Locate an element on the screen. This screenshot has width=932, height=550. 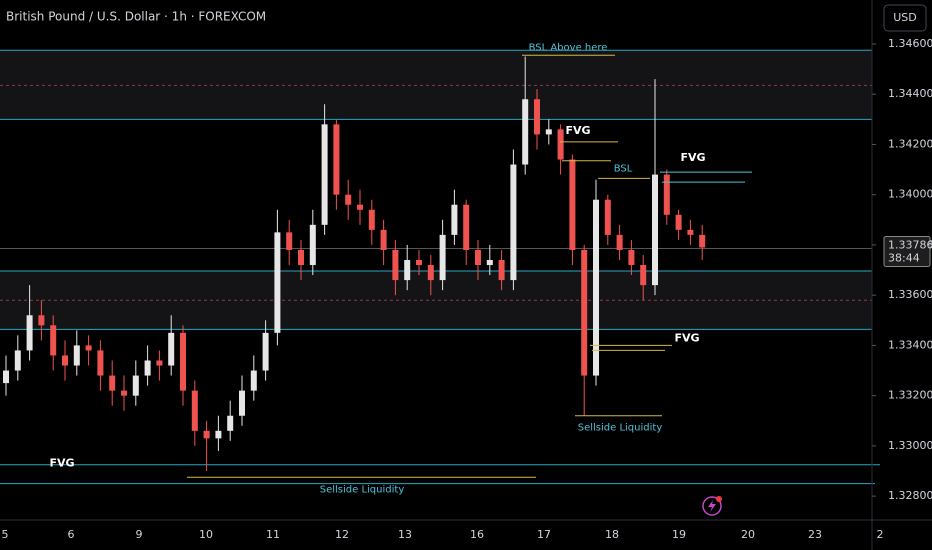
x-tick-label: 19 is located at coordinates (679, 534).